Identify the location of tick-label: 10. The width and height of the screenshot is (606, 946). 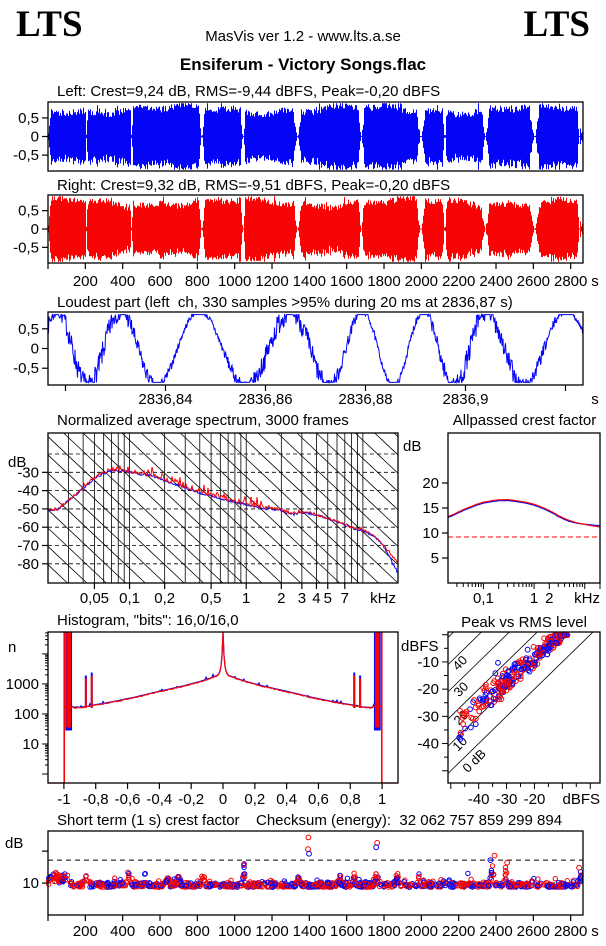
(430, 533).